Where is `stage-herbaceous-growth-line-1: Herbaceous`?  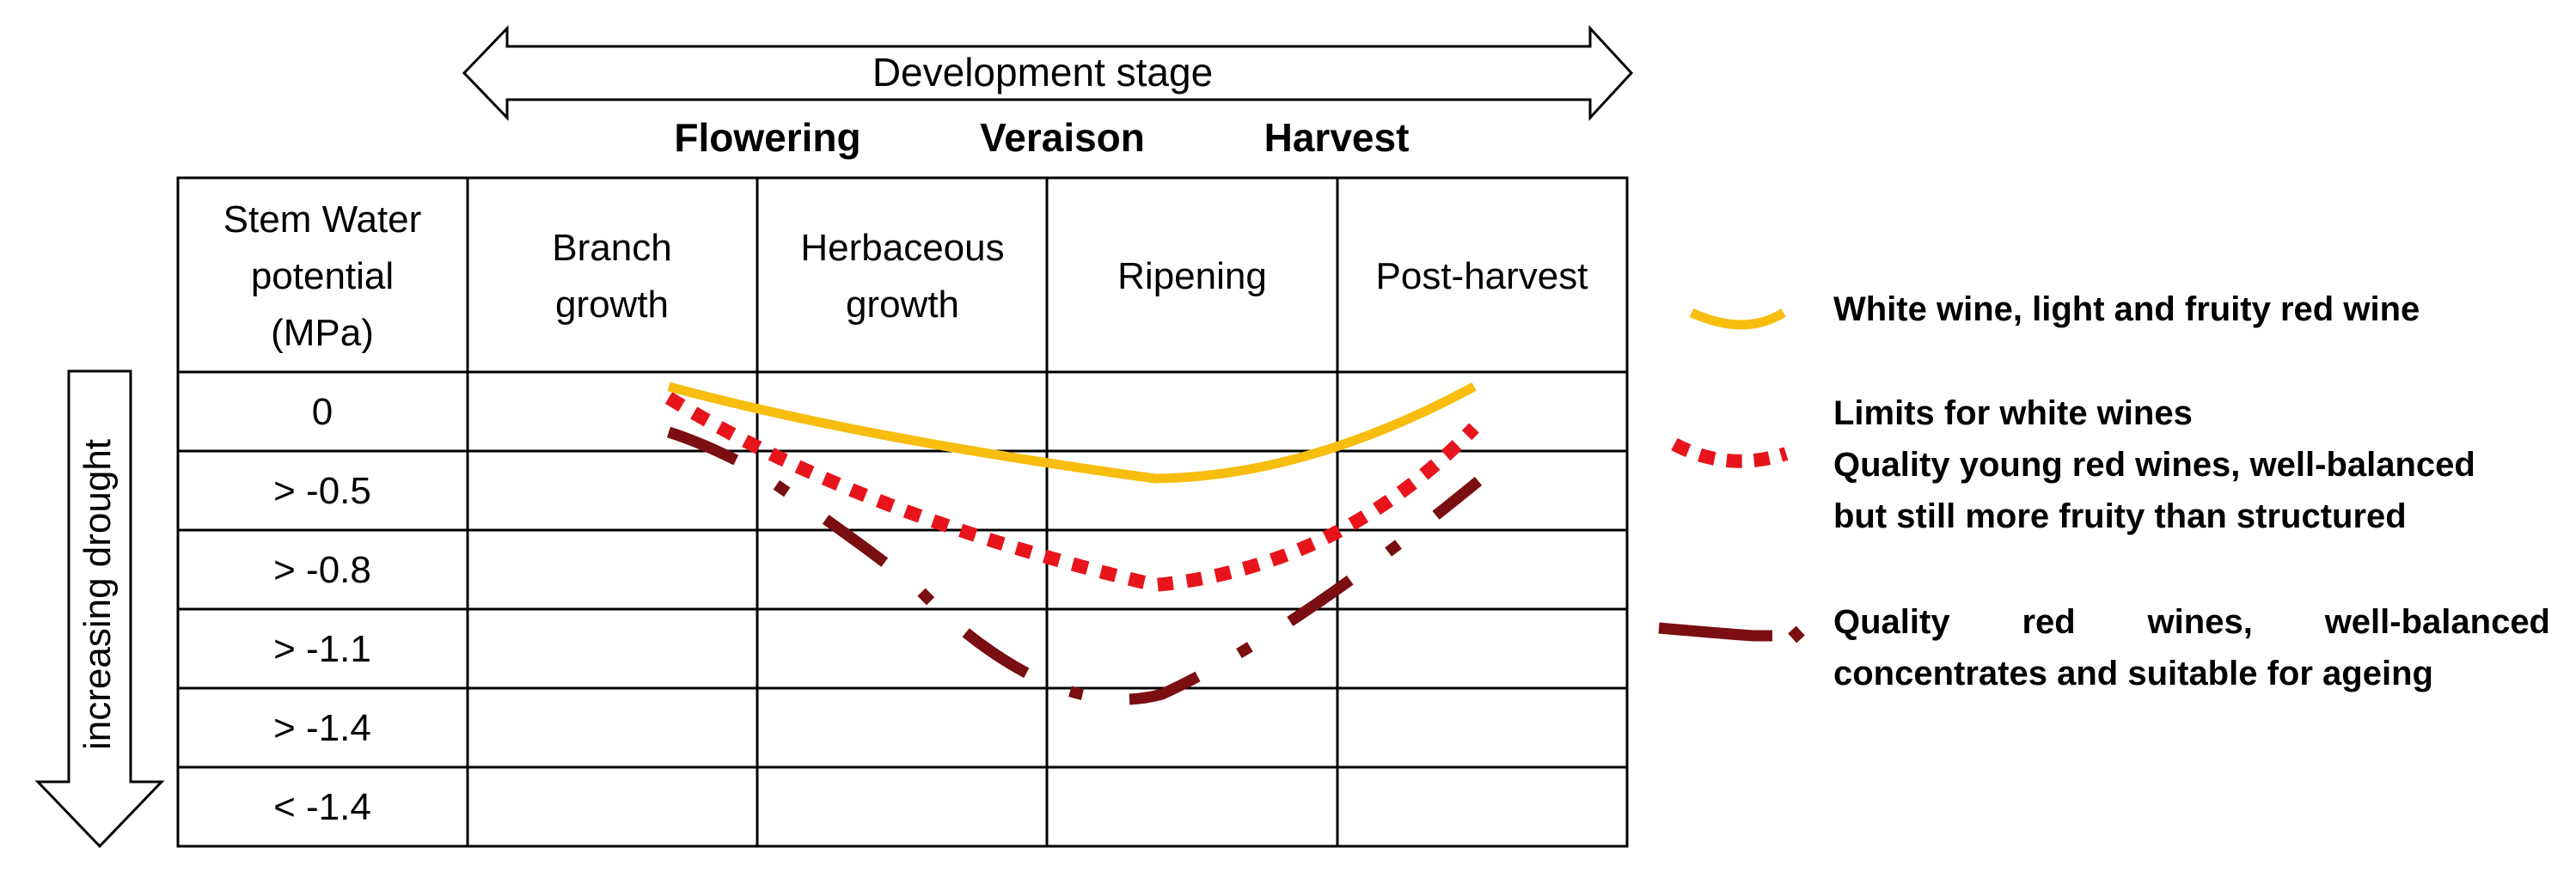
stage-herbaceous-growth-line-1: Herbaceous is located at coordinates (902, 248).